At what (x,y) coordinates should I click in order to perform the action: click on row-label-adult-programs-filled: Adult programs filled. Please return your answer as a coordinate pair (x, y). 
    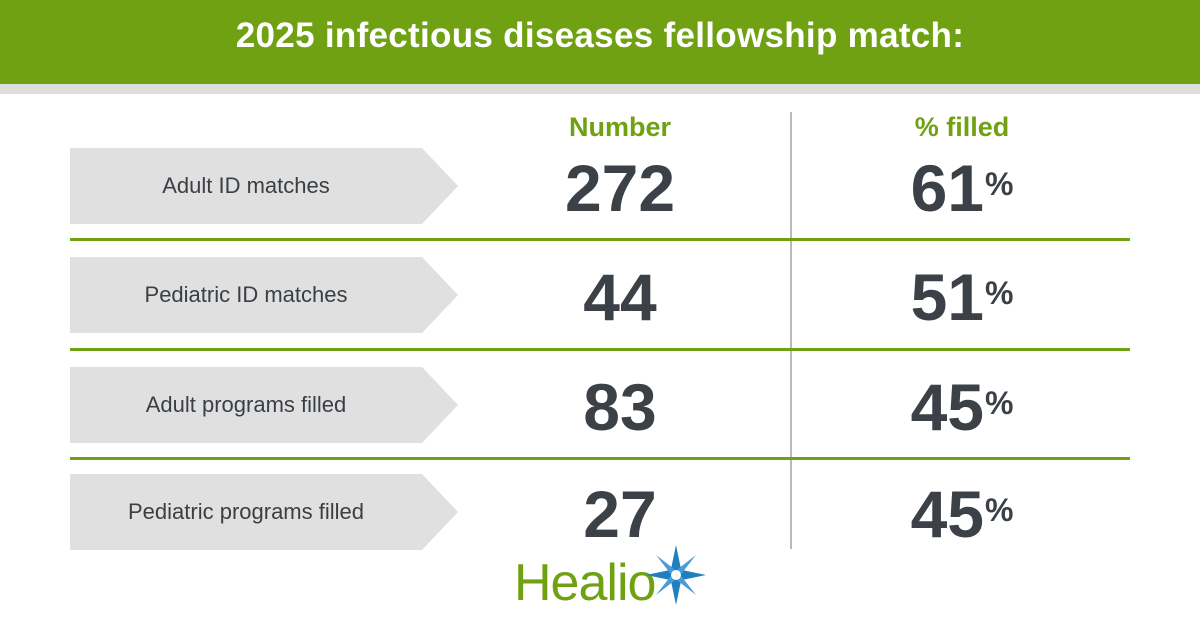
    Looking at the image, I should click on (264, 405).